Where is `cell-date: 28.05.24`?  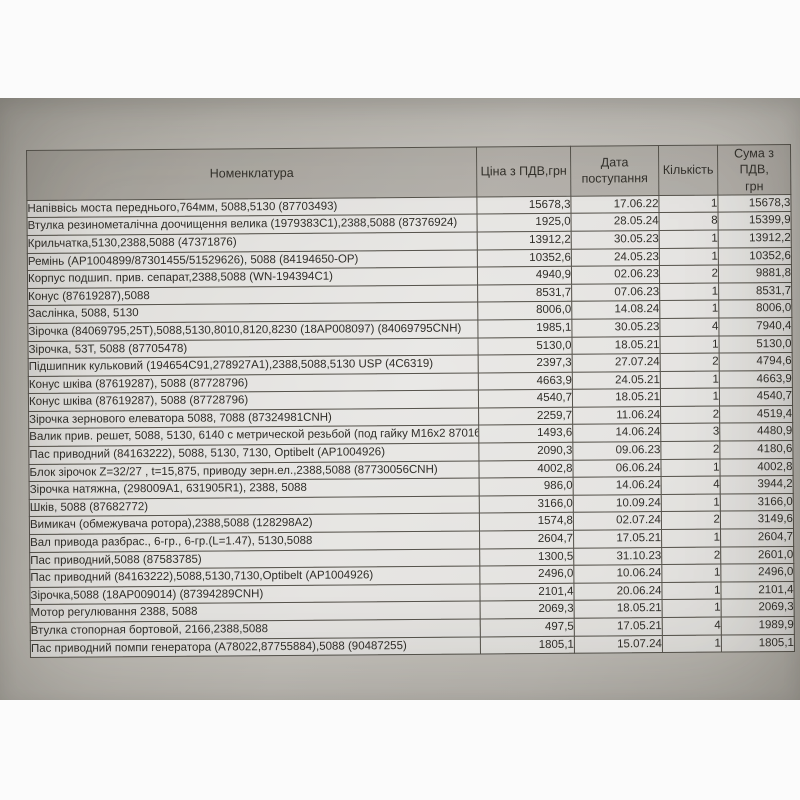
cell-date: 28.05.24 is located at coordinates (615, 222).